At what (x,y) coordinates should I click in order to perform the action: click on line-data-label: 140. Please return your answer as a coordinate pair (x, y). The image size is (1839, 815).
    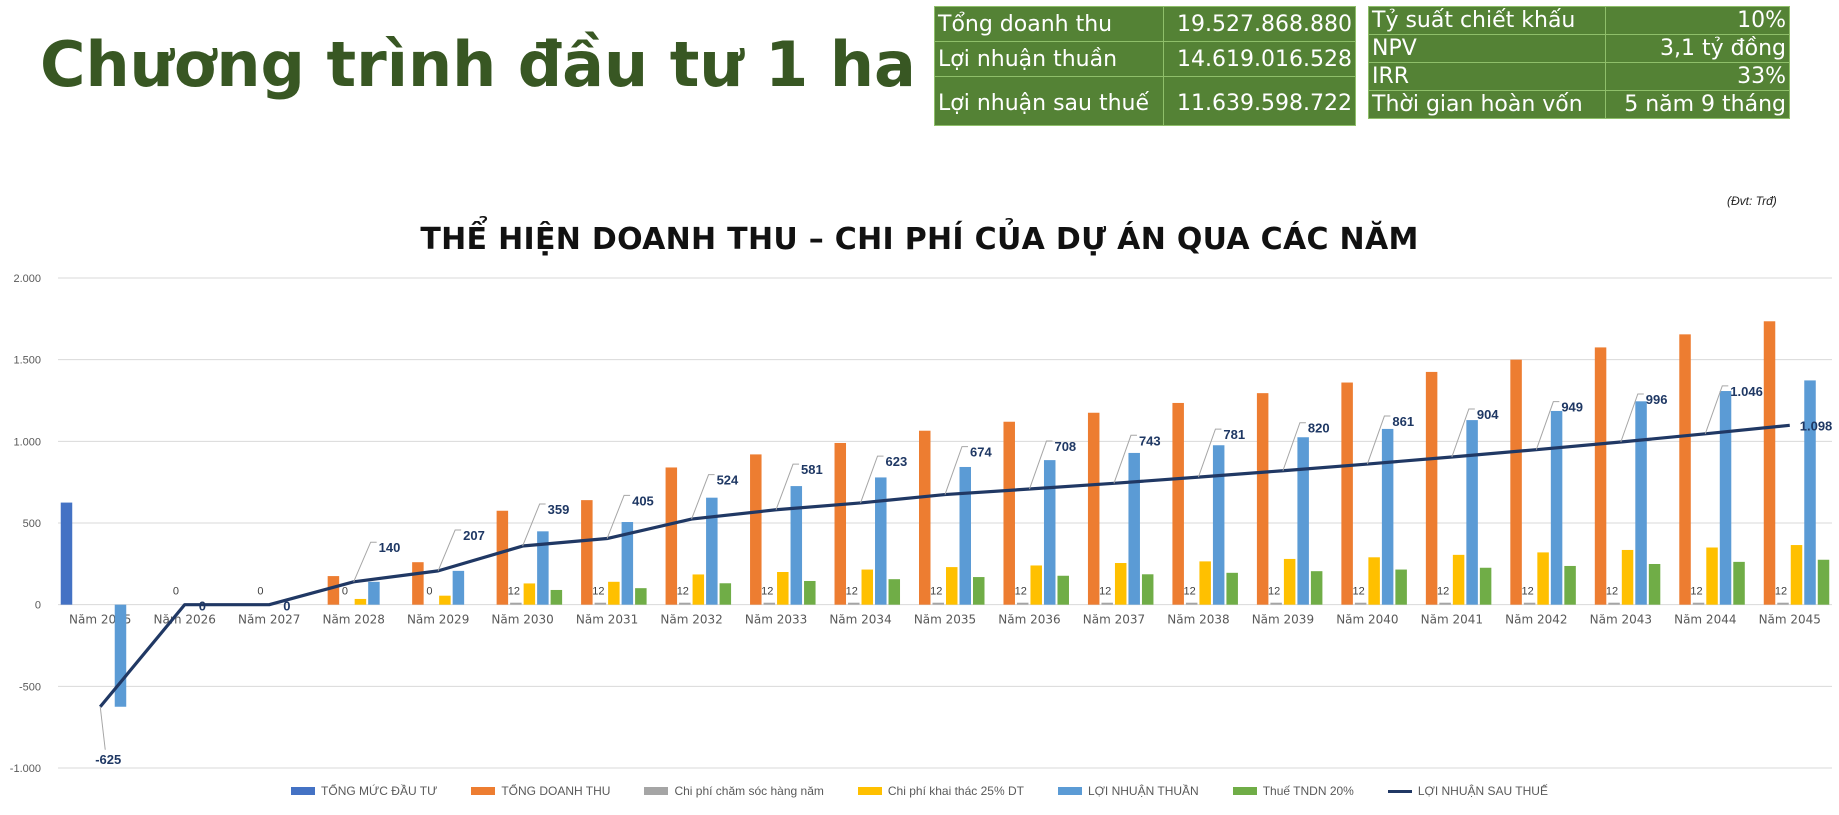
    Looking at the image, I should click on (390, 547).